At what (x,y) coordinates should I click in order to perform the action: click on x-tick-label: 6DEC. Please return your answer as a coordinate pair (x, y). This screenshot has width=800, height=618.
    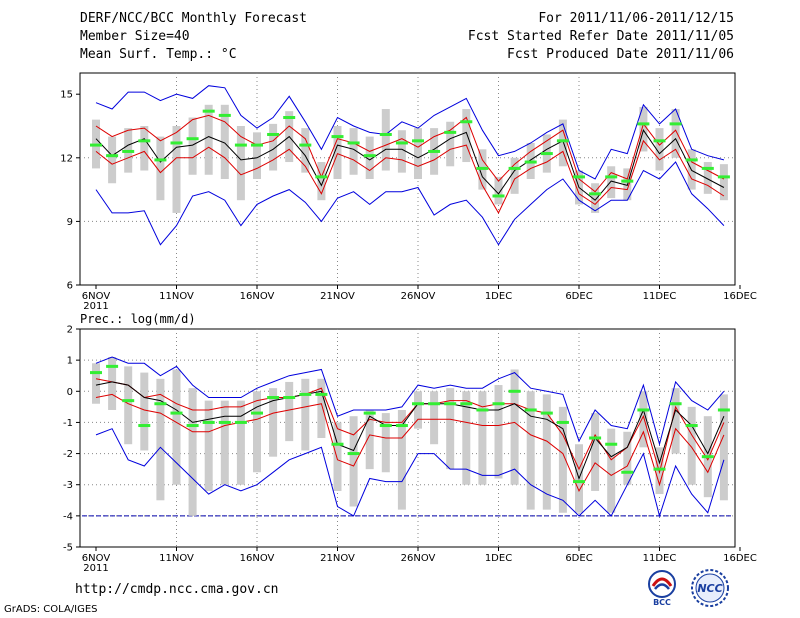
    Looking at the image, I should click on (578, 558).